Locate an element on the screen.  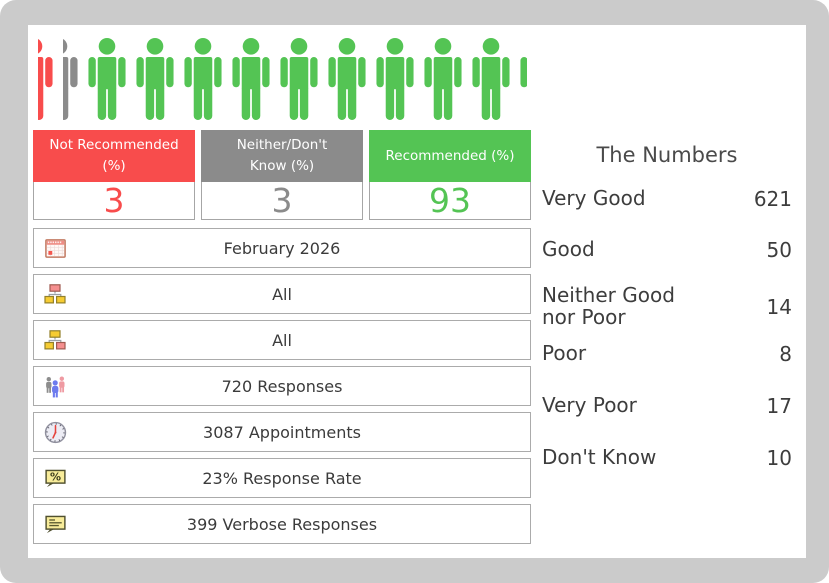
person-partial-red is located at coordinates (45, 79).